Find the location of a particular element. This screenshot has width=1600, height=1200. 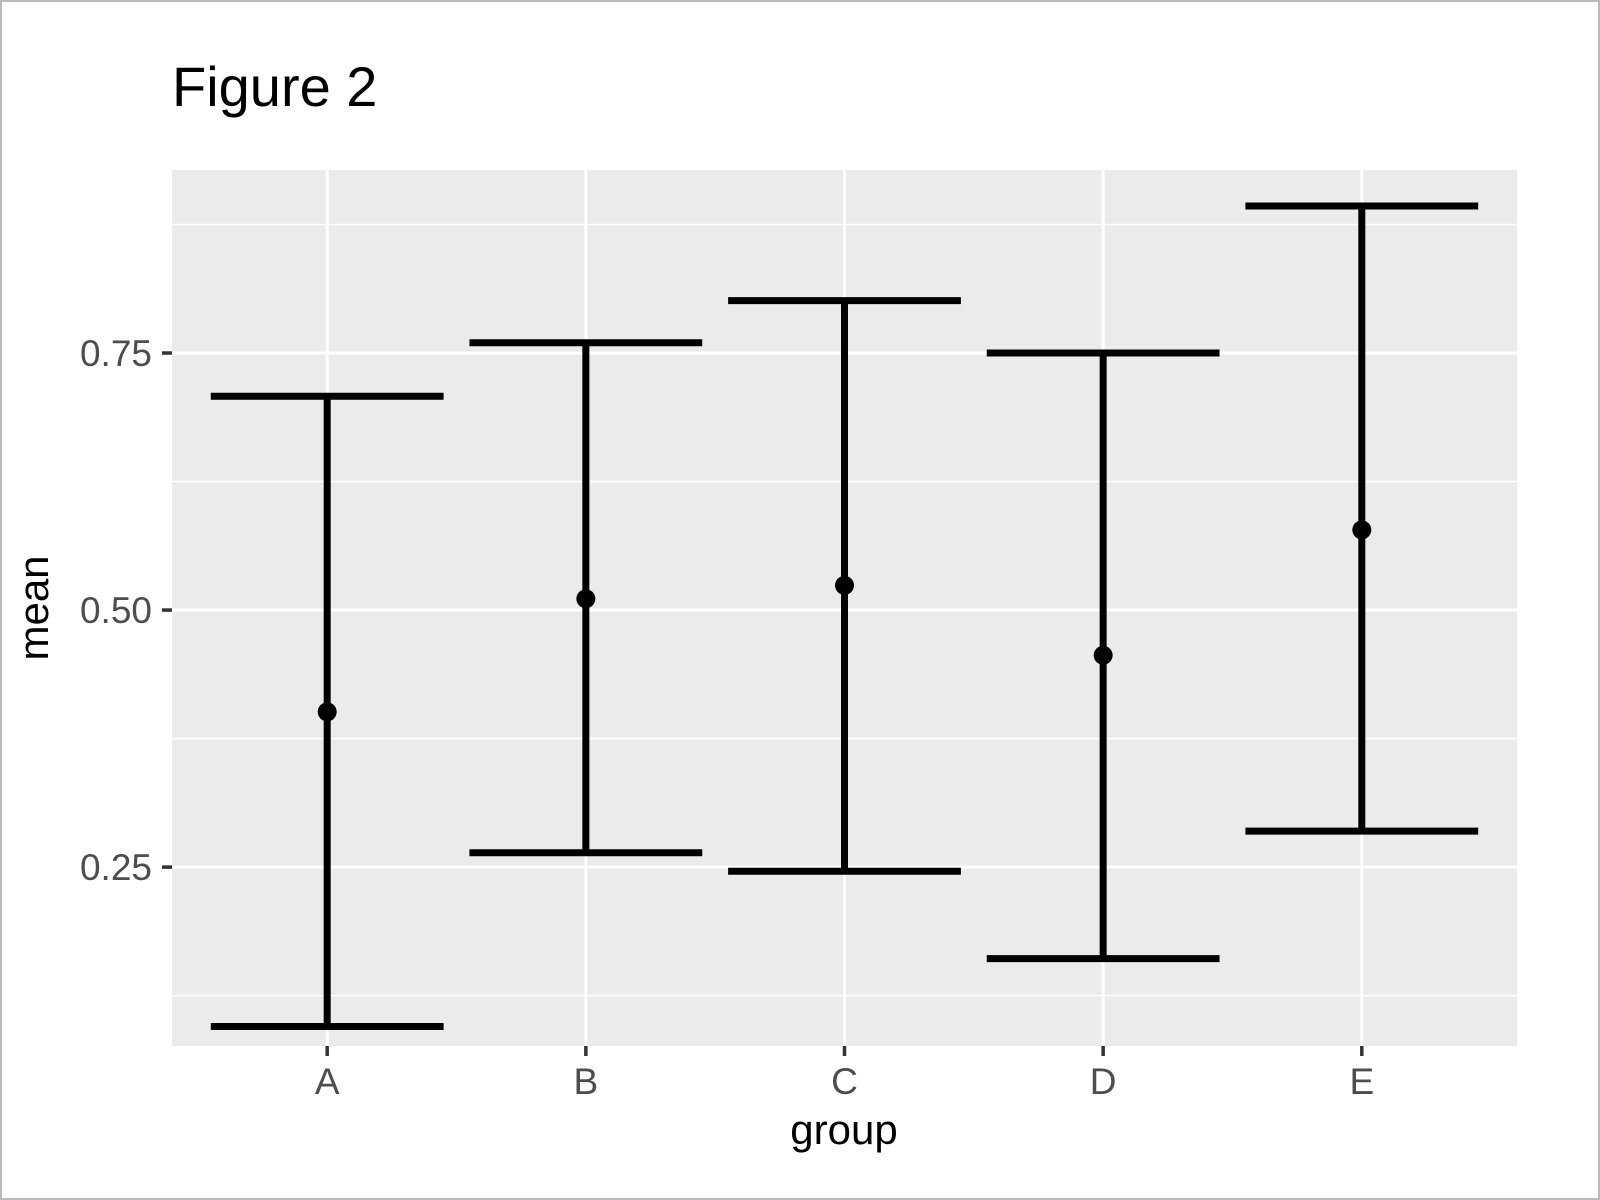

y-tick-label-0.25: 0.25 is located at coordinates (116, 867).